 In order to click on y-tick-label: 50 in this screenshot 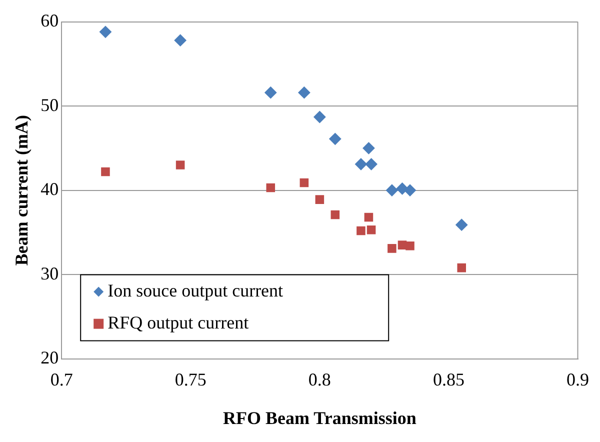, I will do `click(49, 104)`.